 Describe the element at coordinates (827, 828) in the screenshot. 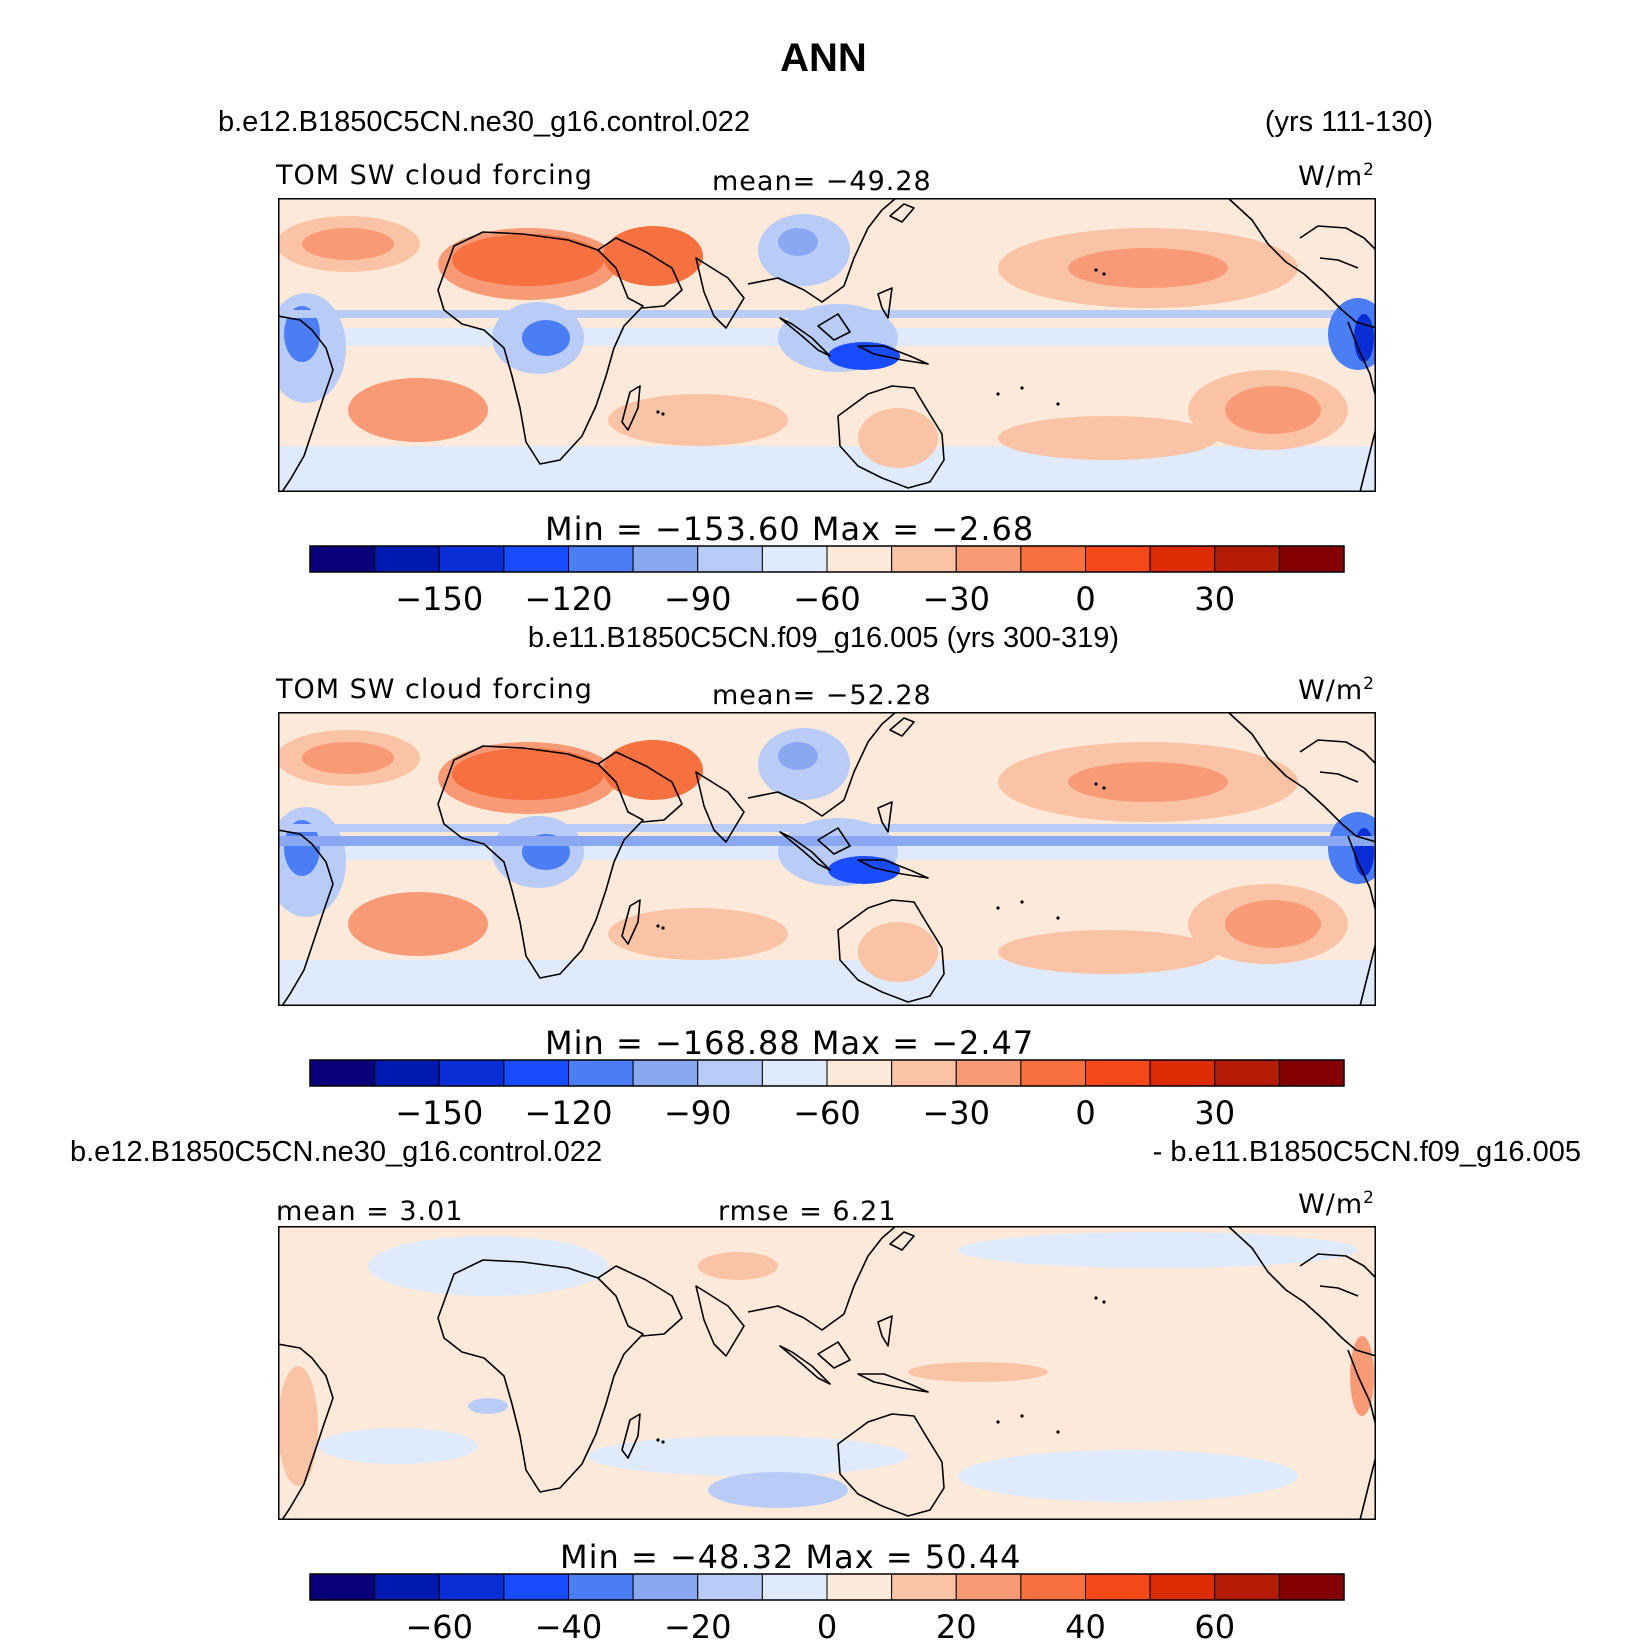

I see `map-2-itcz-band` at that location.